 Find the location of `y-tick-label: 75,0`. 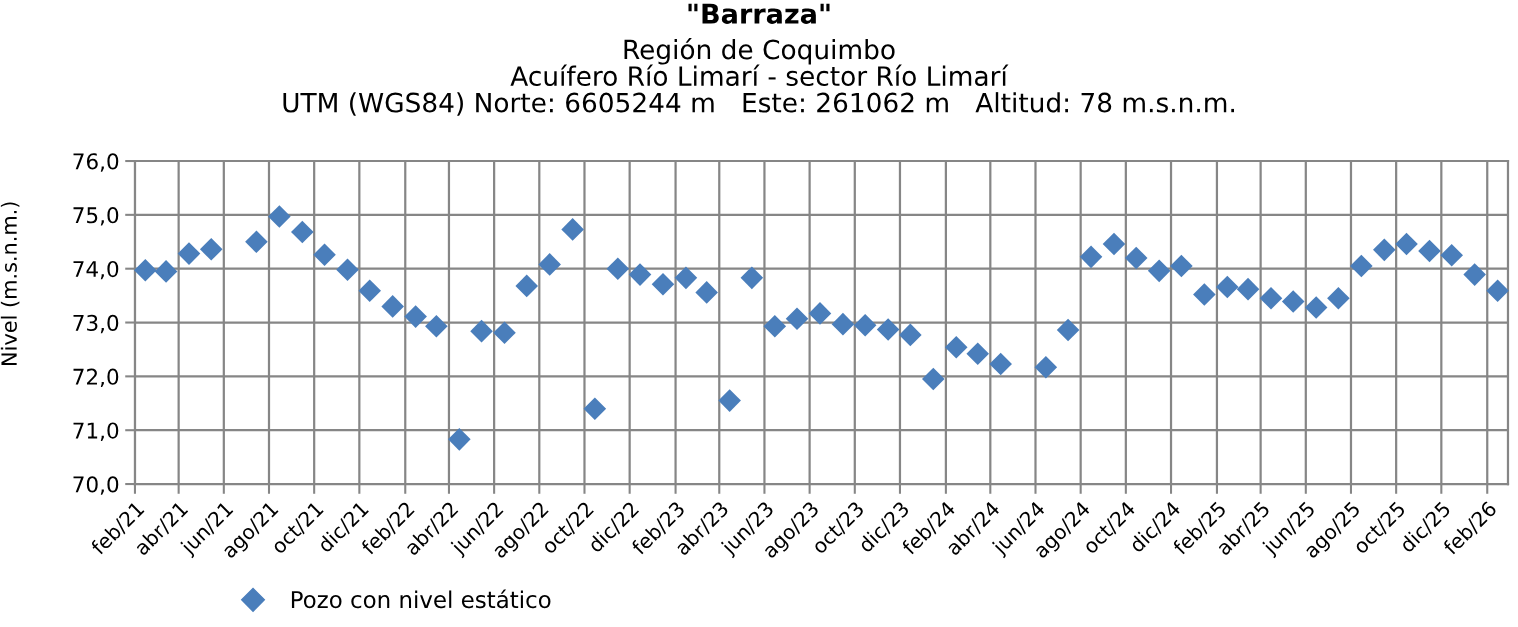

y-tick-label: 75,0 is located at coordinates (96, 216).